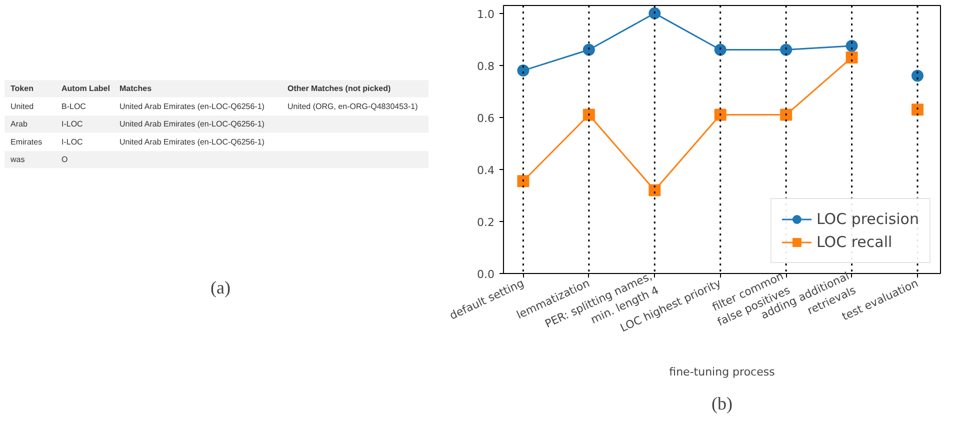  What do you see at coordinates (486, 222) in the screenshot?
I see `y-tick-label: 0.2` at bounding box center [486, 222].